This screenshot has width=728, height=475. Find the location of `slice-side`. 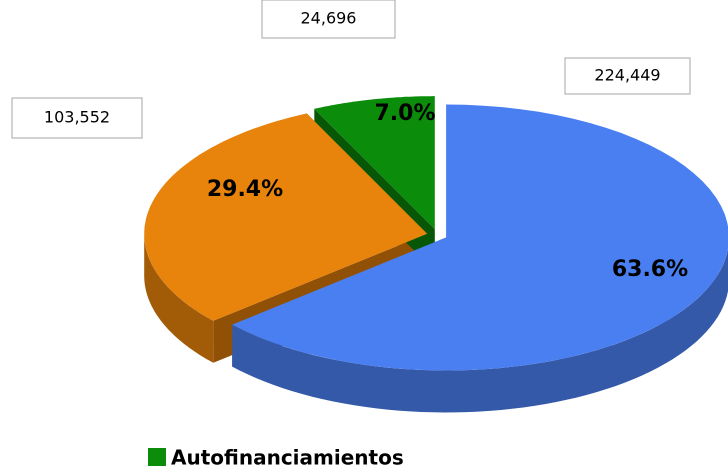

slice-side is located at coordinates (179, 298).